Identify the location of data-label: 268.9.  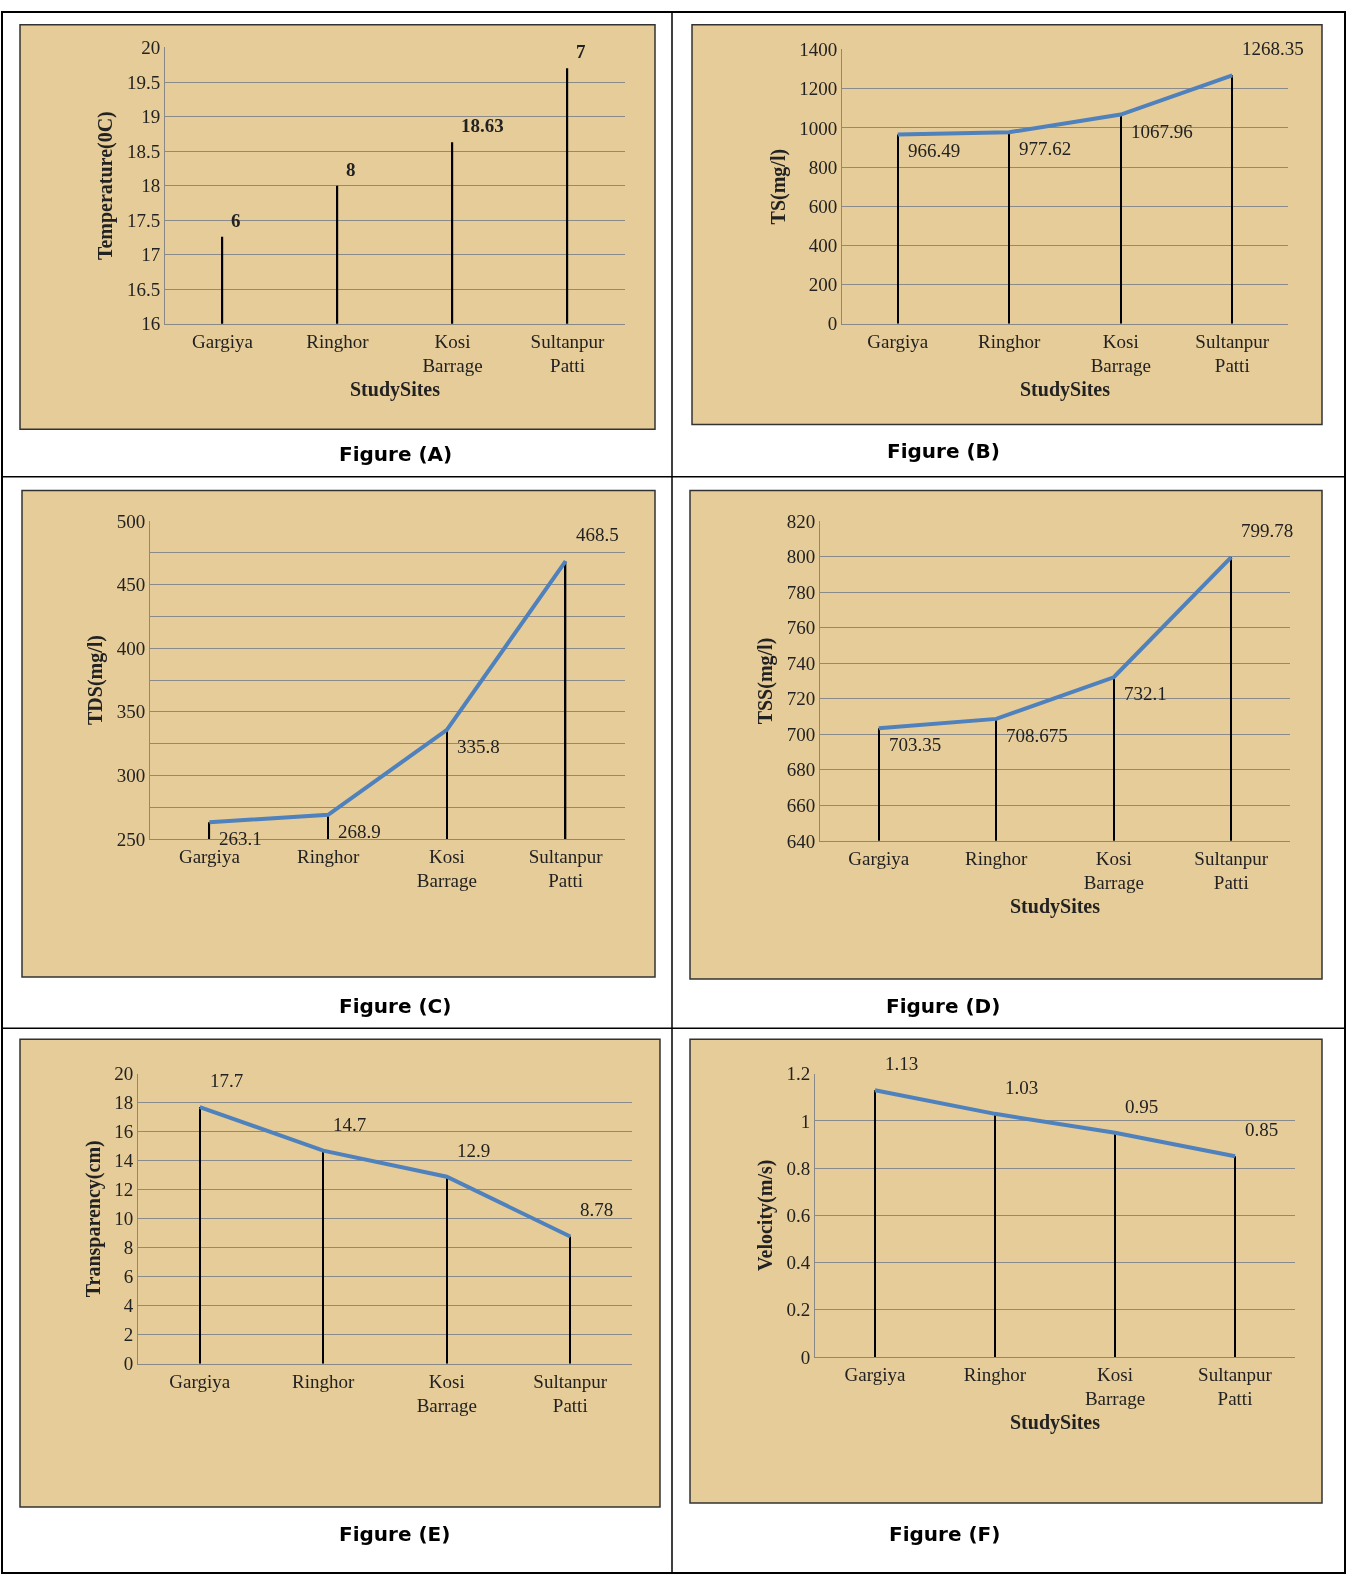
(359, 831).